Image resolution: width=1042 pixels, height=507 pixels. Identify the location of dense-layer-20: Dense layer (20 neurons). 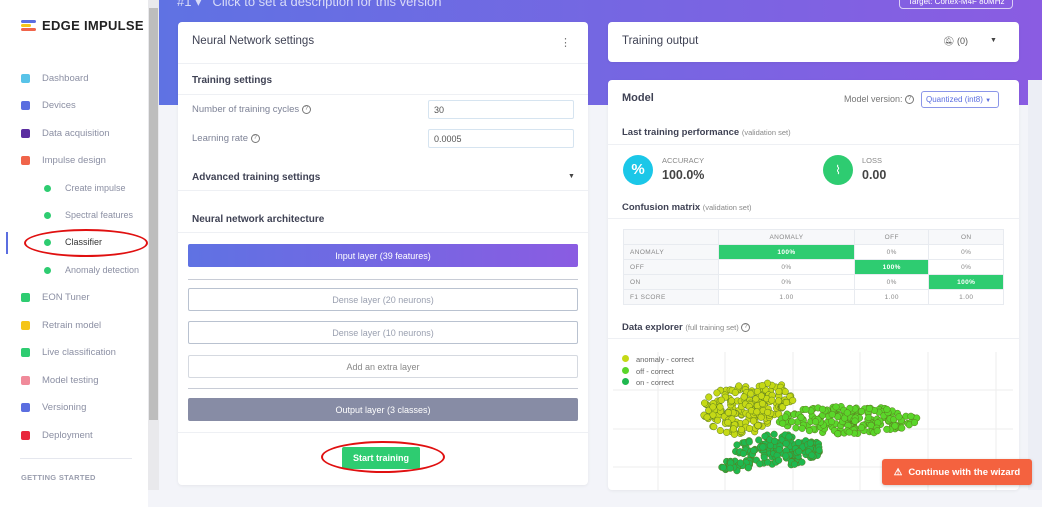
(383, 299).